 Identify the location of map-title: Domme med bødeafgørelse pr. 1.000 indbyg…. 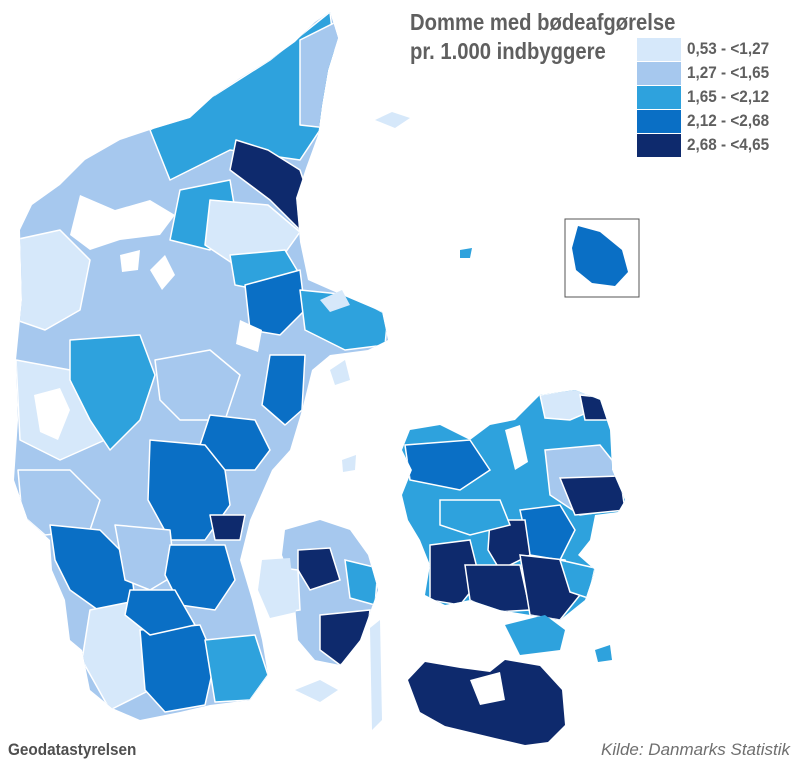
(542, 37).